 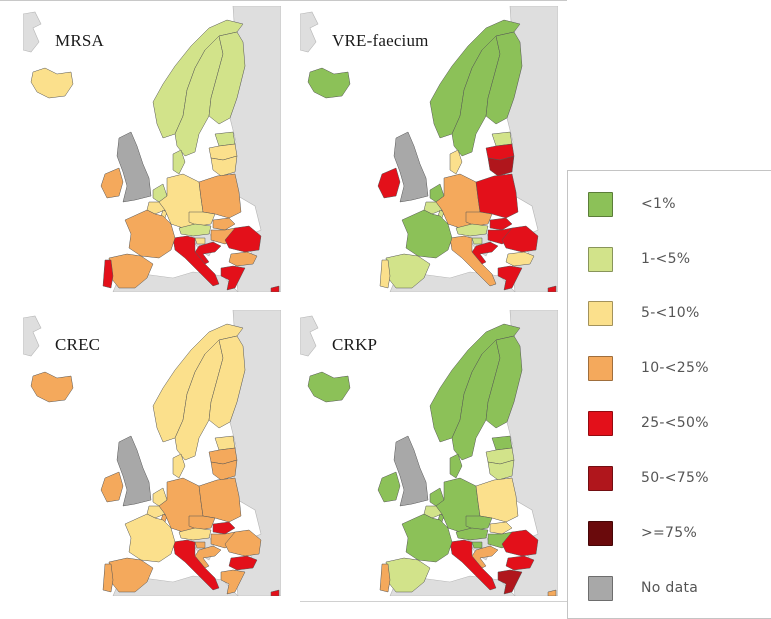 What do you see at coordinates (433, 601) in the screenshot?
I see `frame-bottom-line` at bounding box center [433, 601].